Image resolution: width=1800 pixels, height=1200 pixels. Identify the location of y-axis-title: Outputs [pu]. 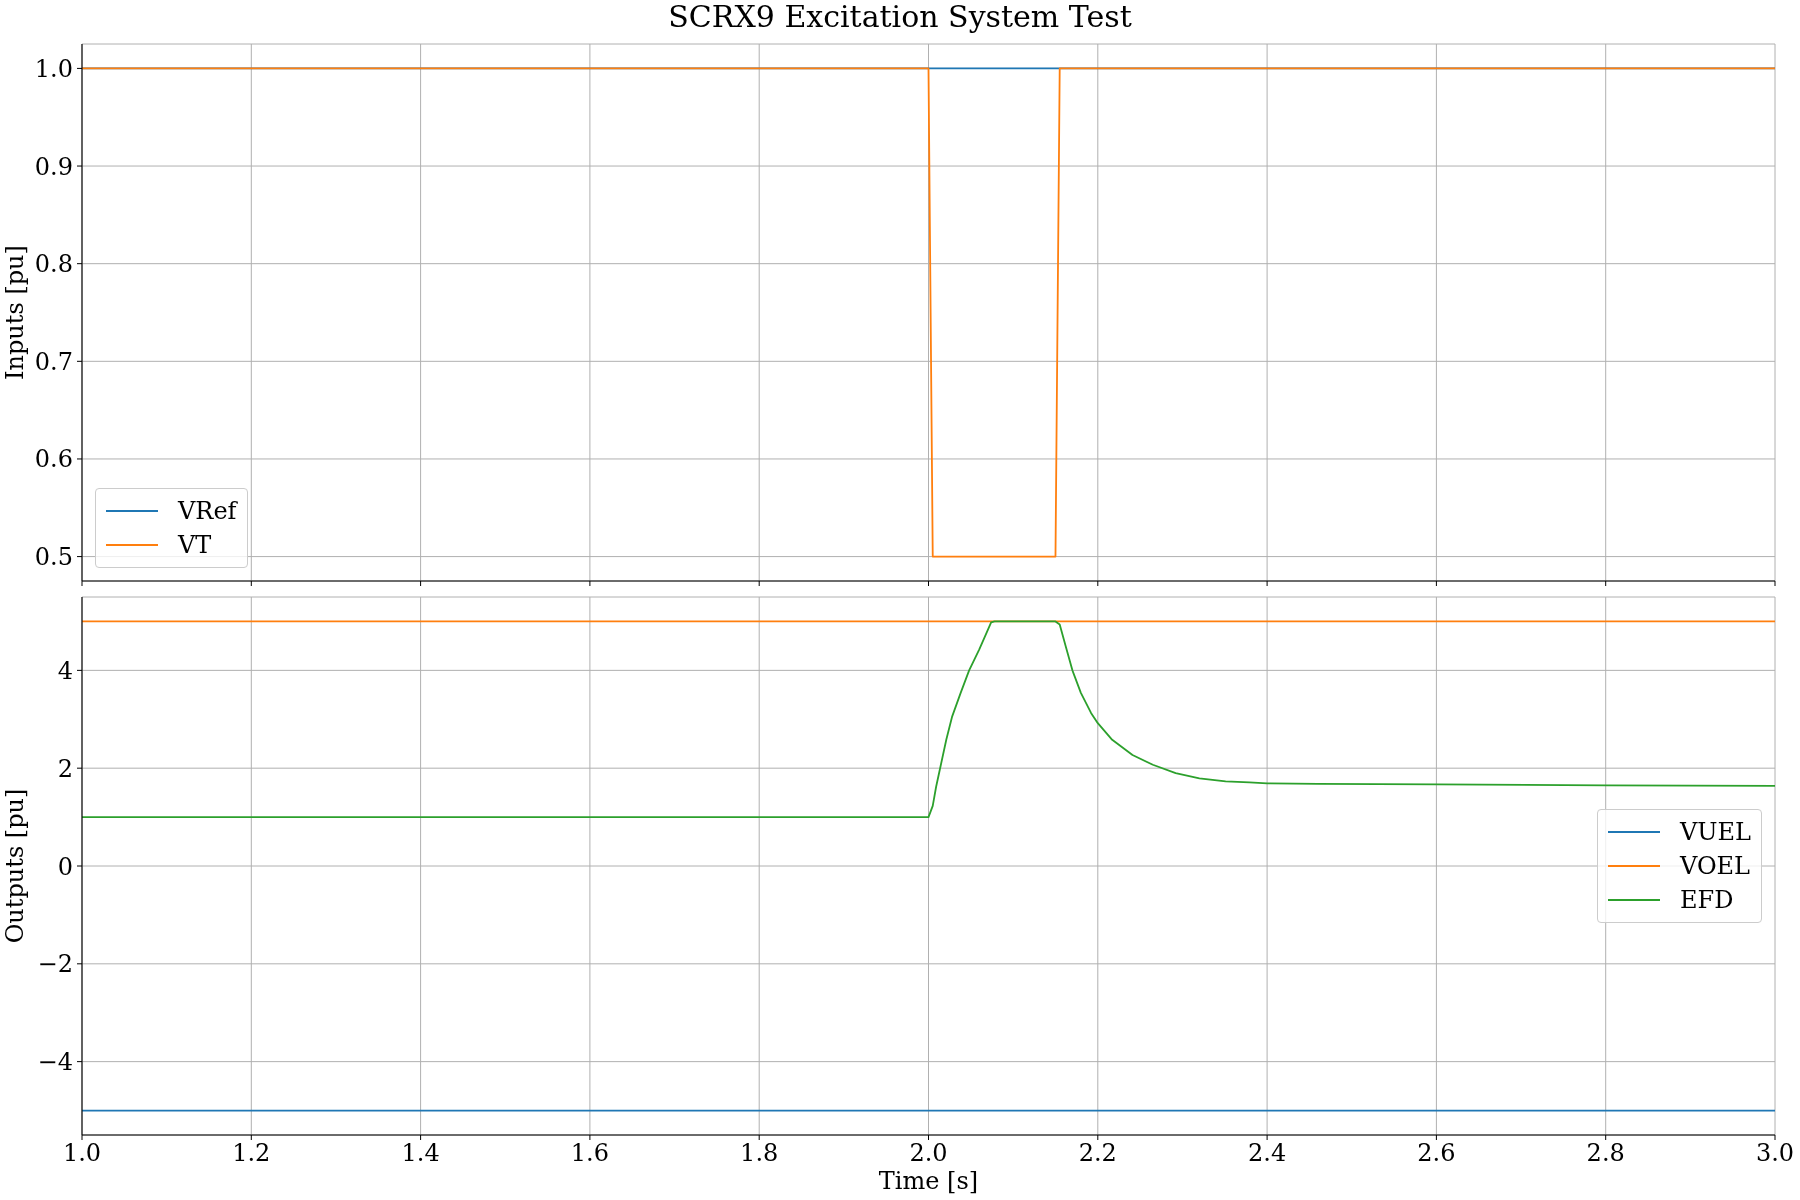
(15, 866).